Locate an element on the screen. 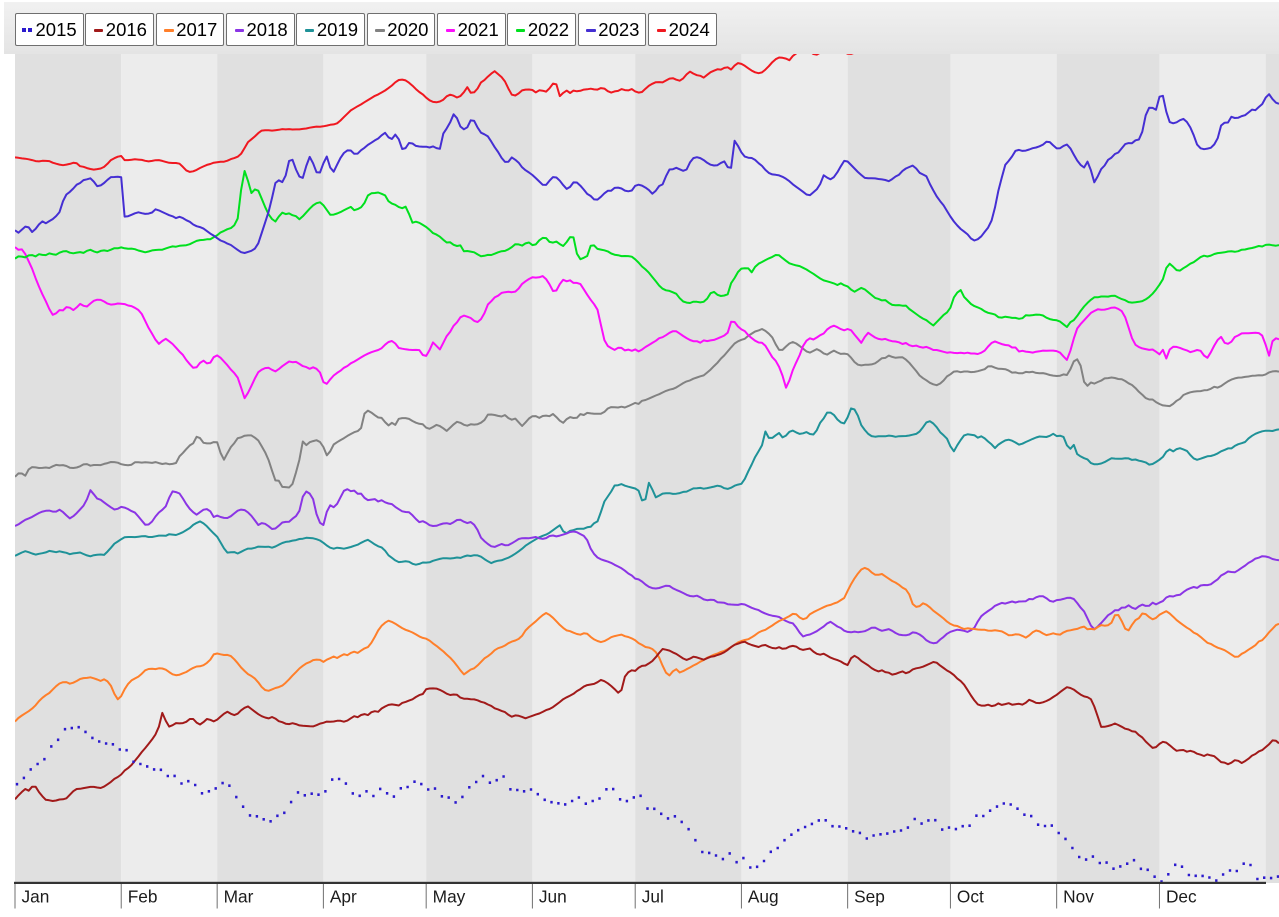 The image size is (1279, 917). svg-text: Nov is located at coordinates (1078, 897).